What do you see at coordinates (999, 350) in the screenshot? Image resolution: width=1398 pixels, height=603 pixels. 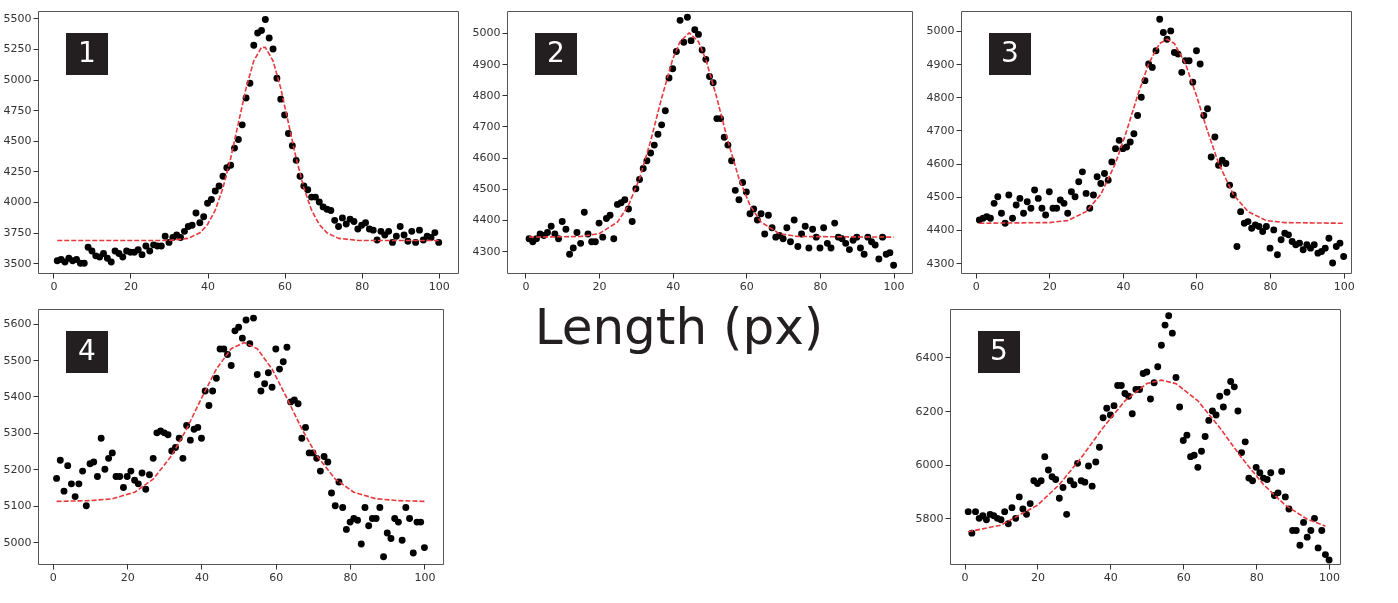 I see `text: 5` at bounding box center [999, 350].